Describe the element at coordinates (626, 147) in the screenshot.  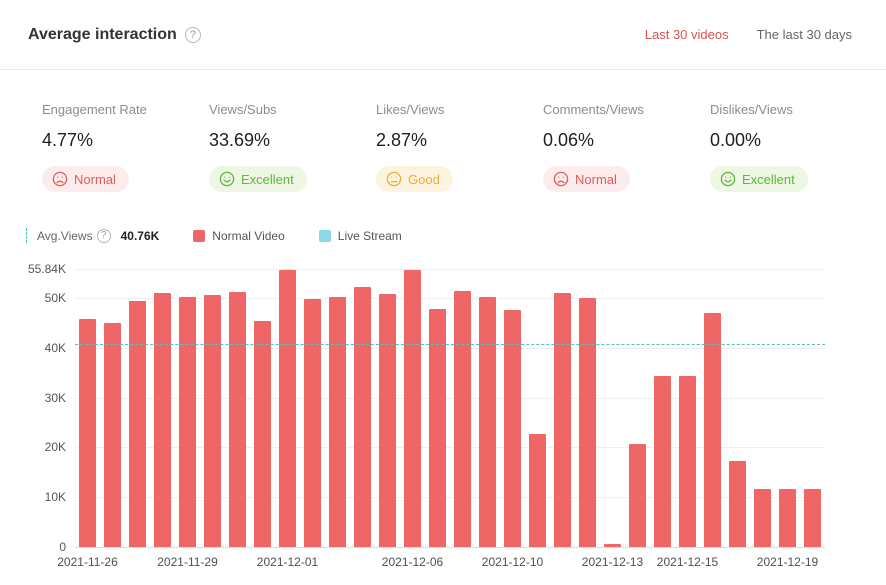
I see `metric-comments-views: Comments/Views 0.06% Normal` at that location.